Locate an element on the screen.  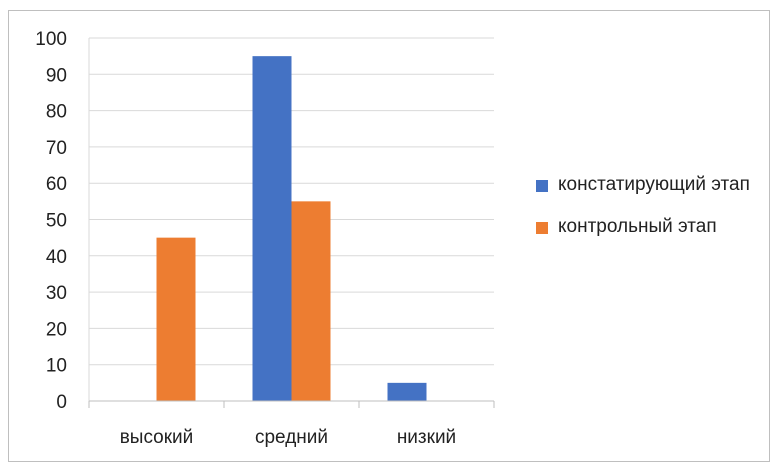
legend-item-constating: констатирующий этап is located at coordinates (651, 185).